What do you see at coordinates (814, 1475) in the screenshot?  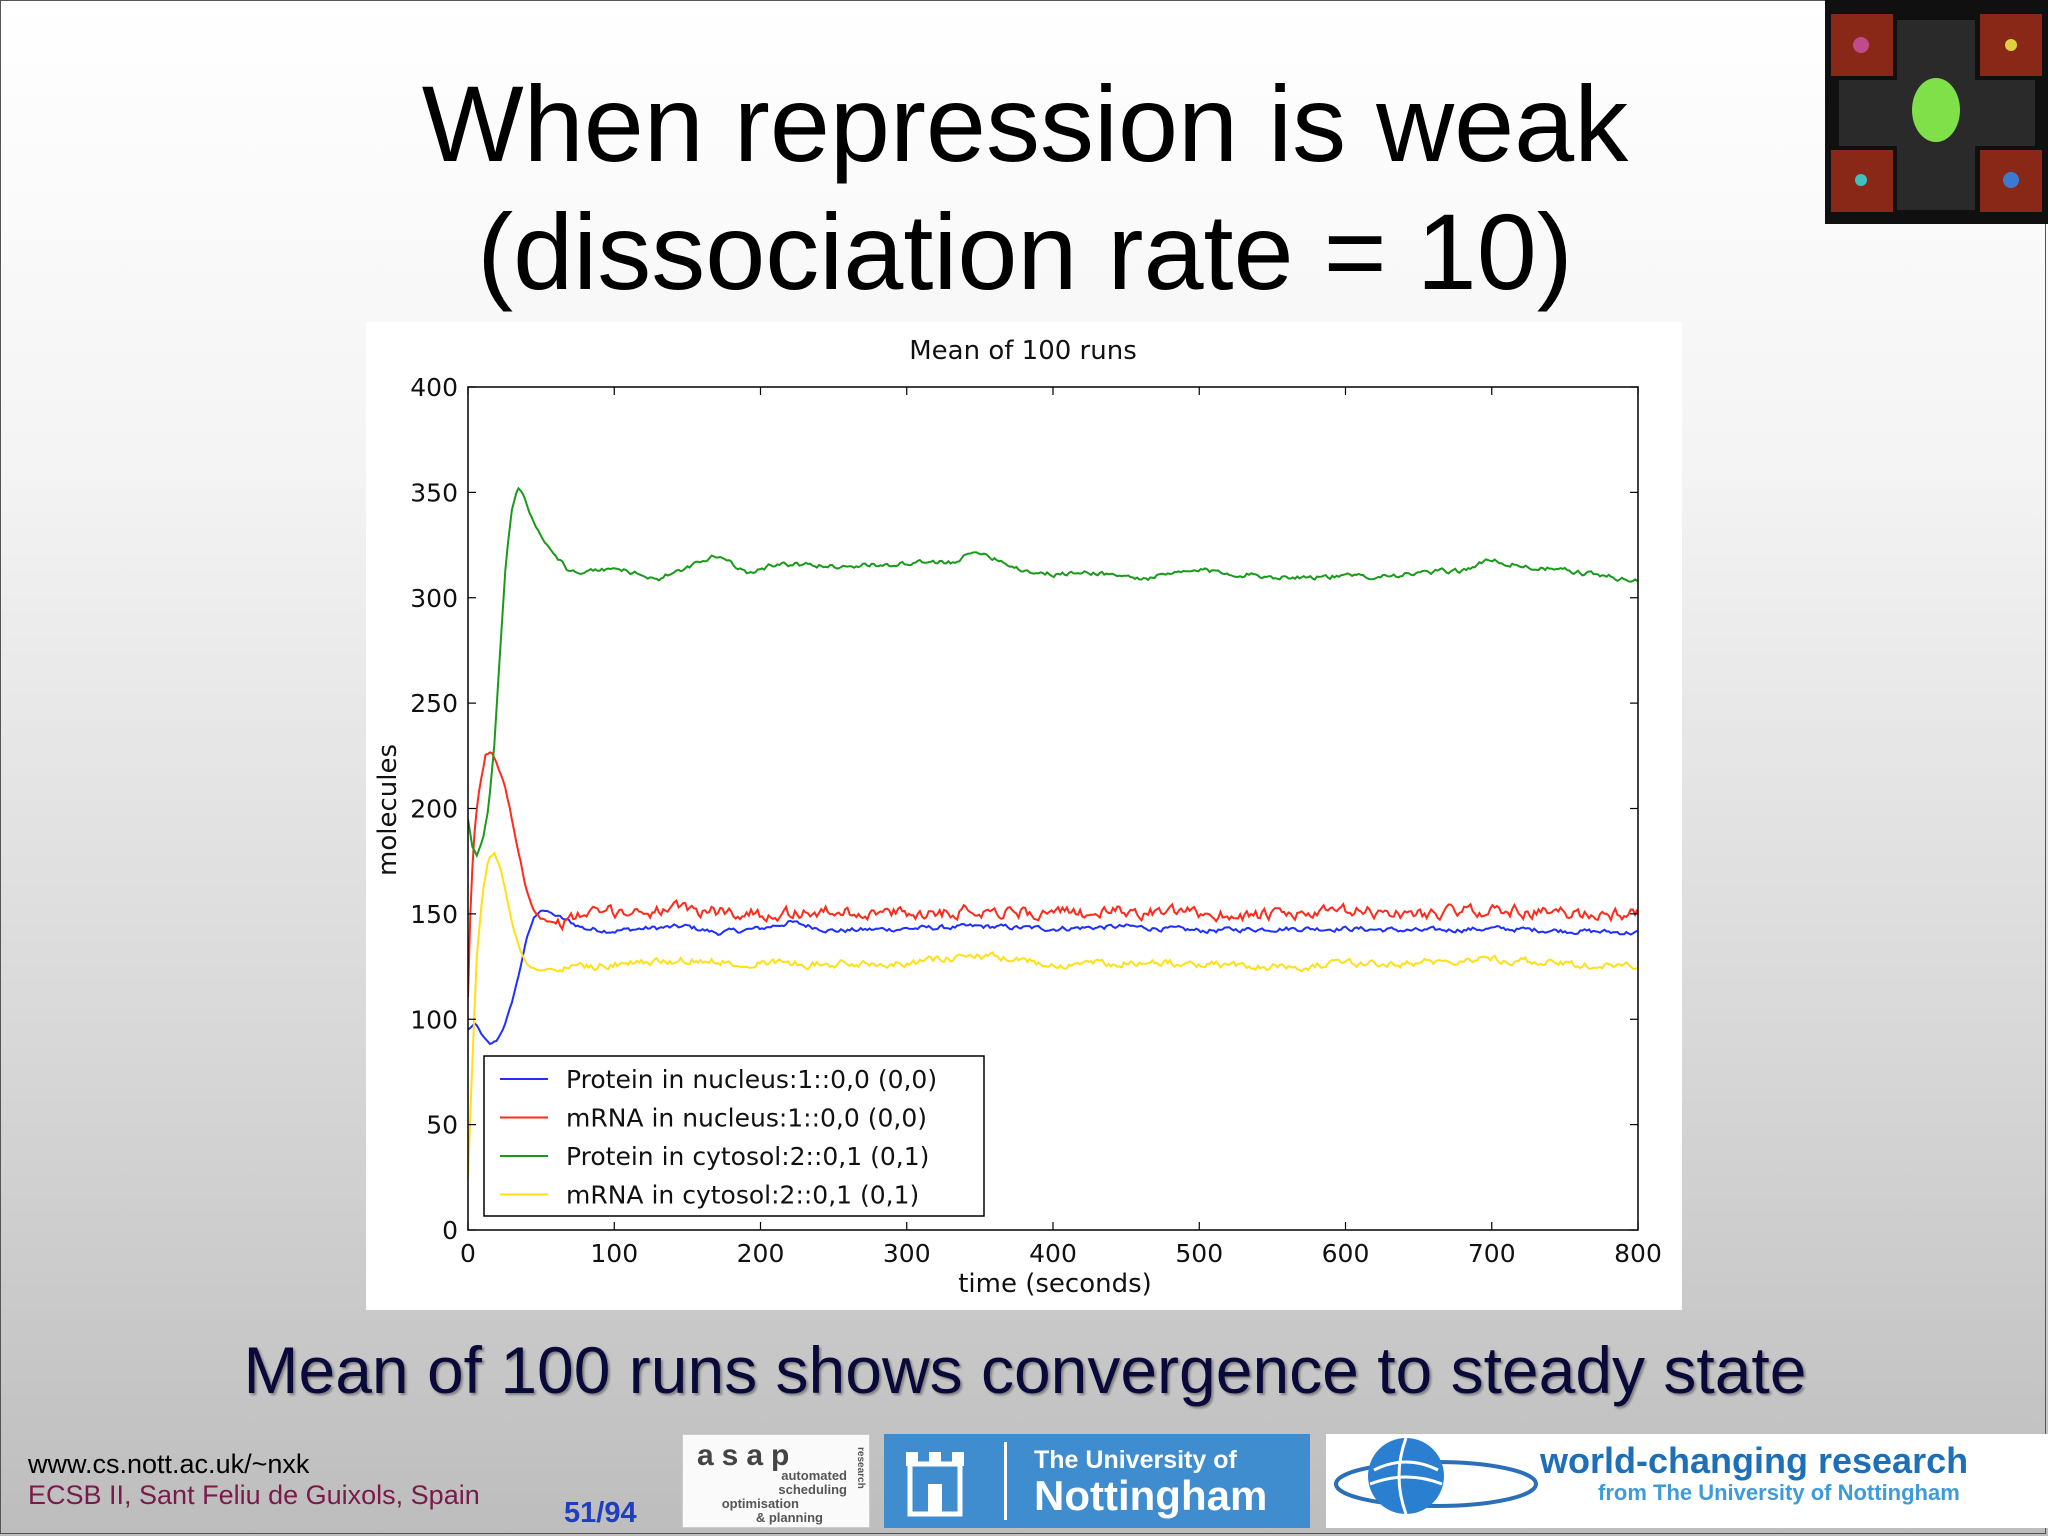 I see `asap-logo-line1: automated` at bounding box center [814, 1475].